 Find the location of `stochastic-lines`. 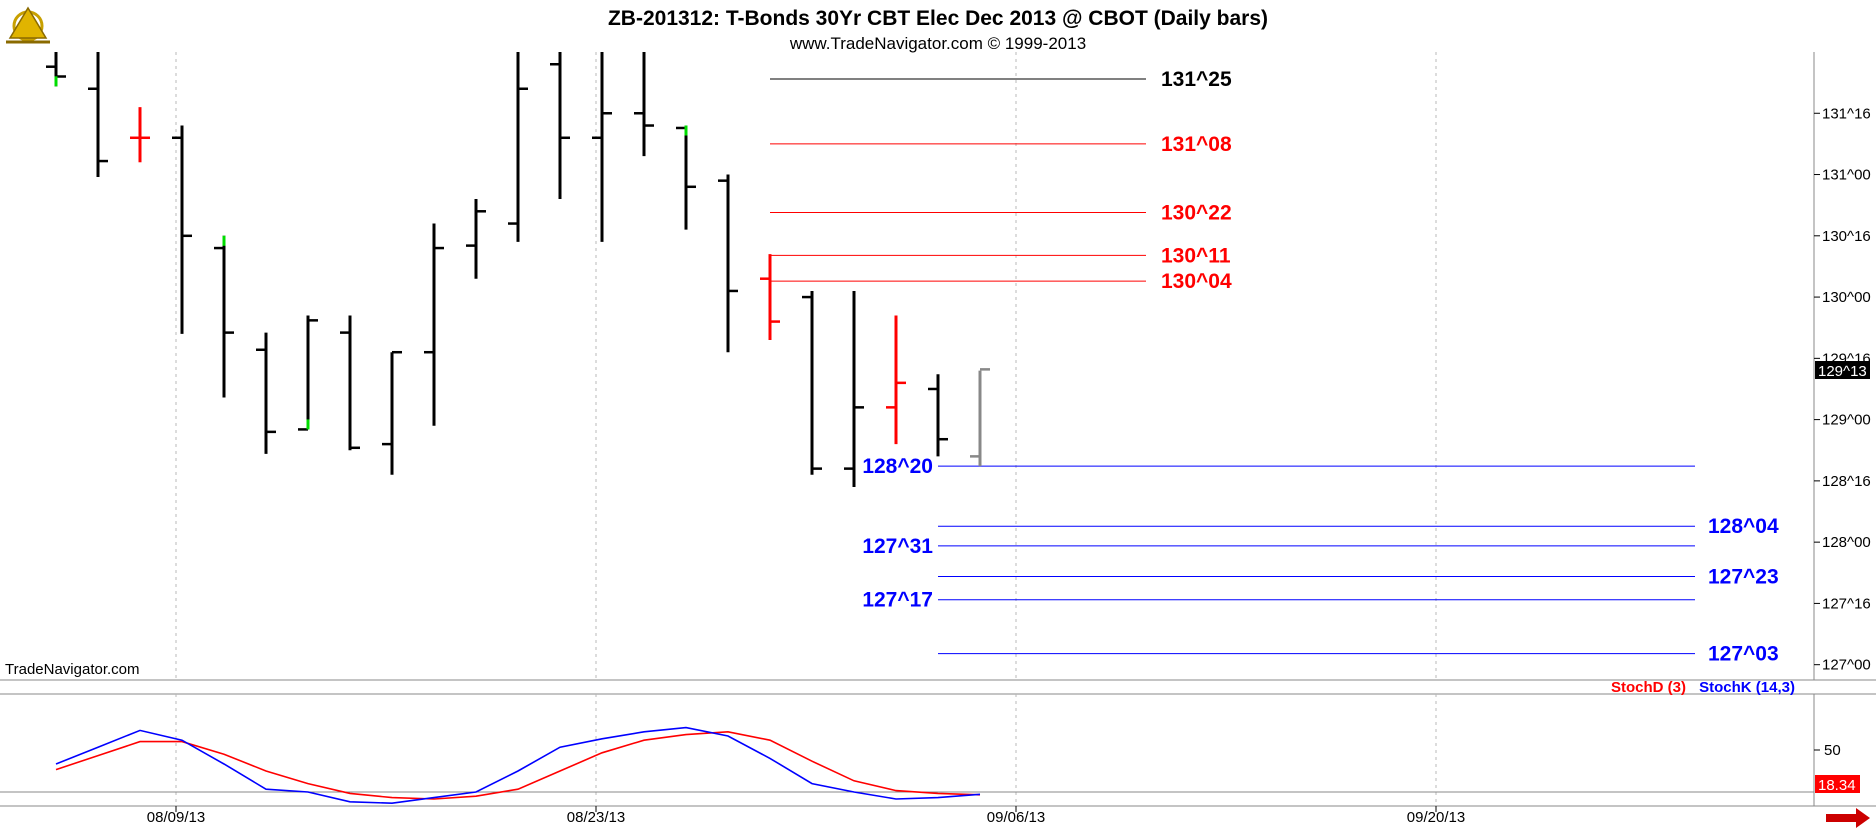

stochastic-lines is located at coordinates (518, 765).